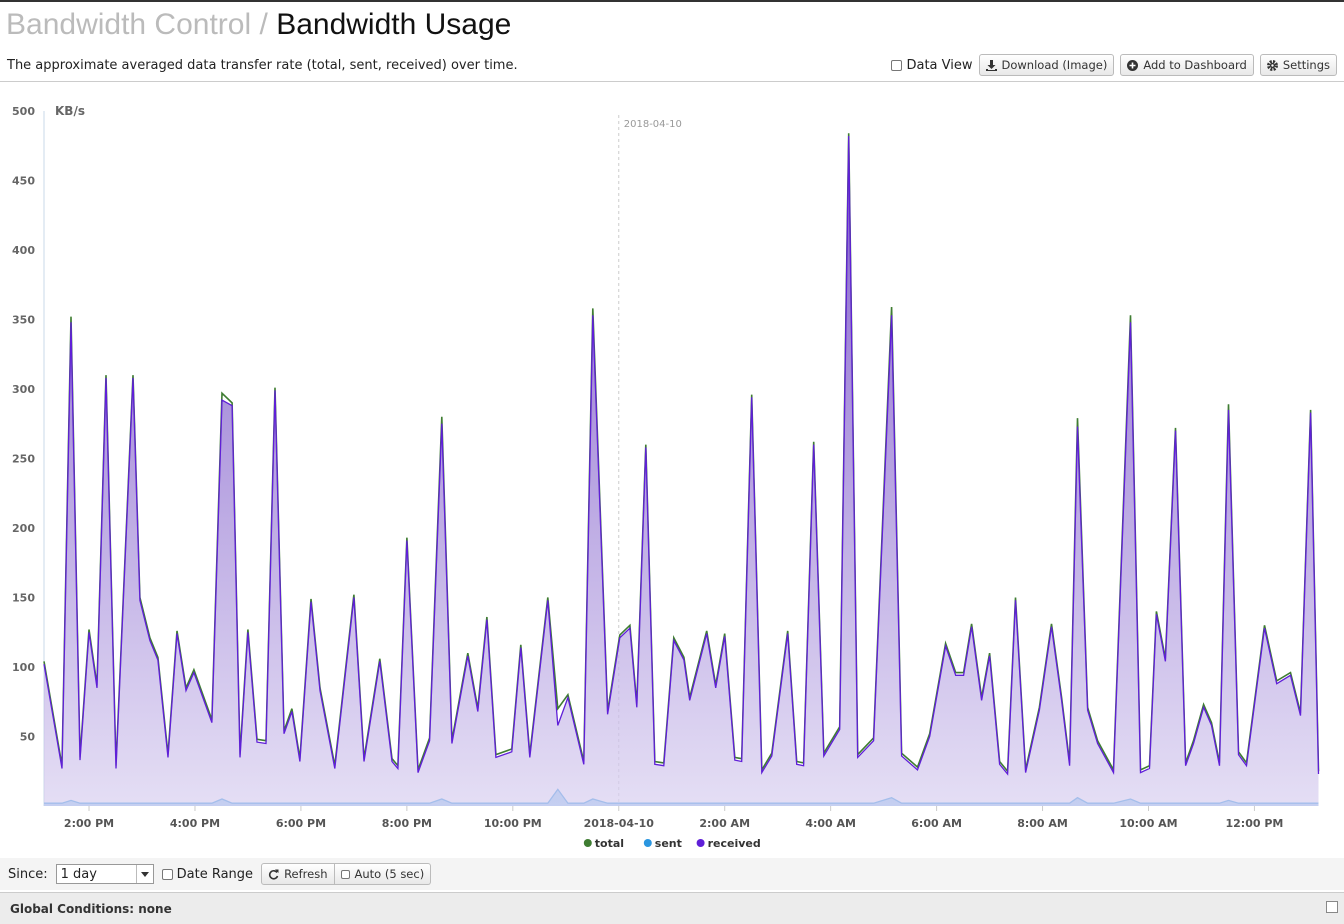  Describe the element at coordinates (734, 843) in the screenshot. I see `legend-label: received` at that location.